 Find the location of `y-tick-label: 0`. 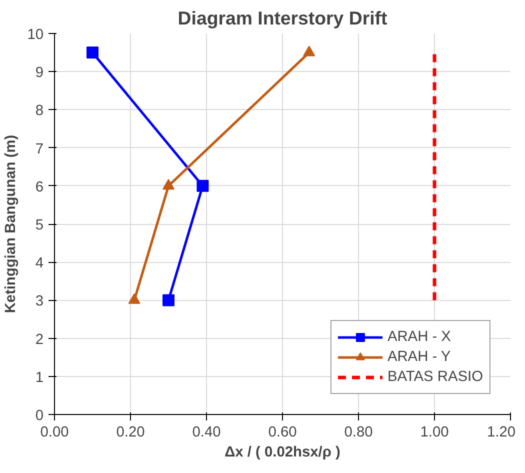

y-tick-label: 0 is located at coordinates (39, 416).